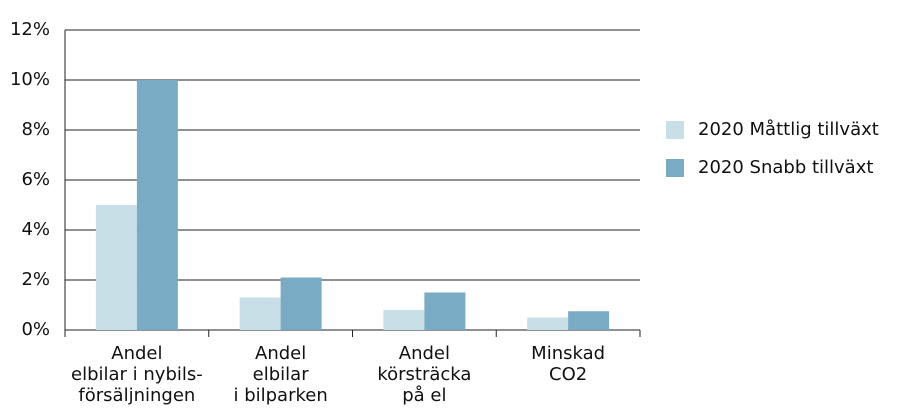 The image size is (898, 412). Describe the element at coordinates (424, 374) in the screenshot. I see `x-tick-label: körsträcka` at that location.